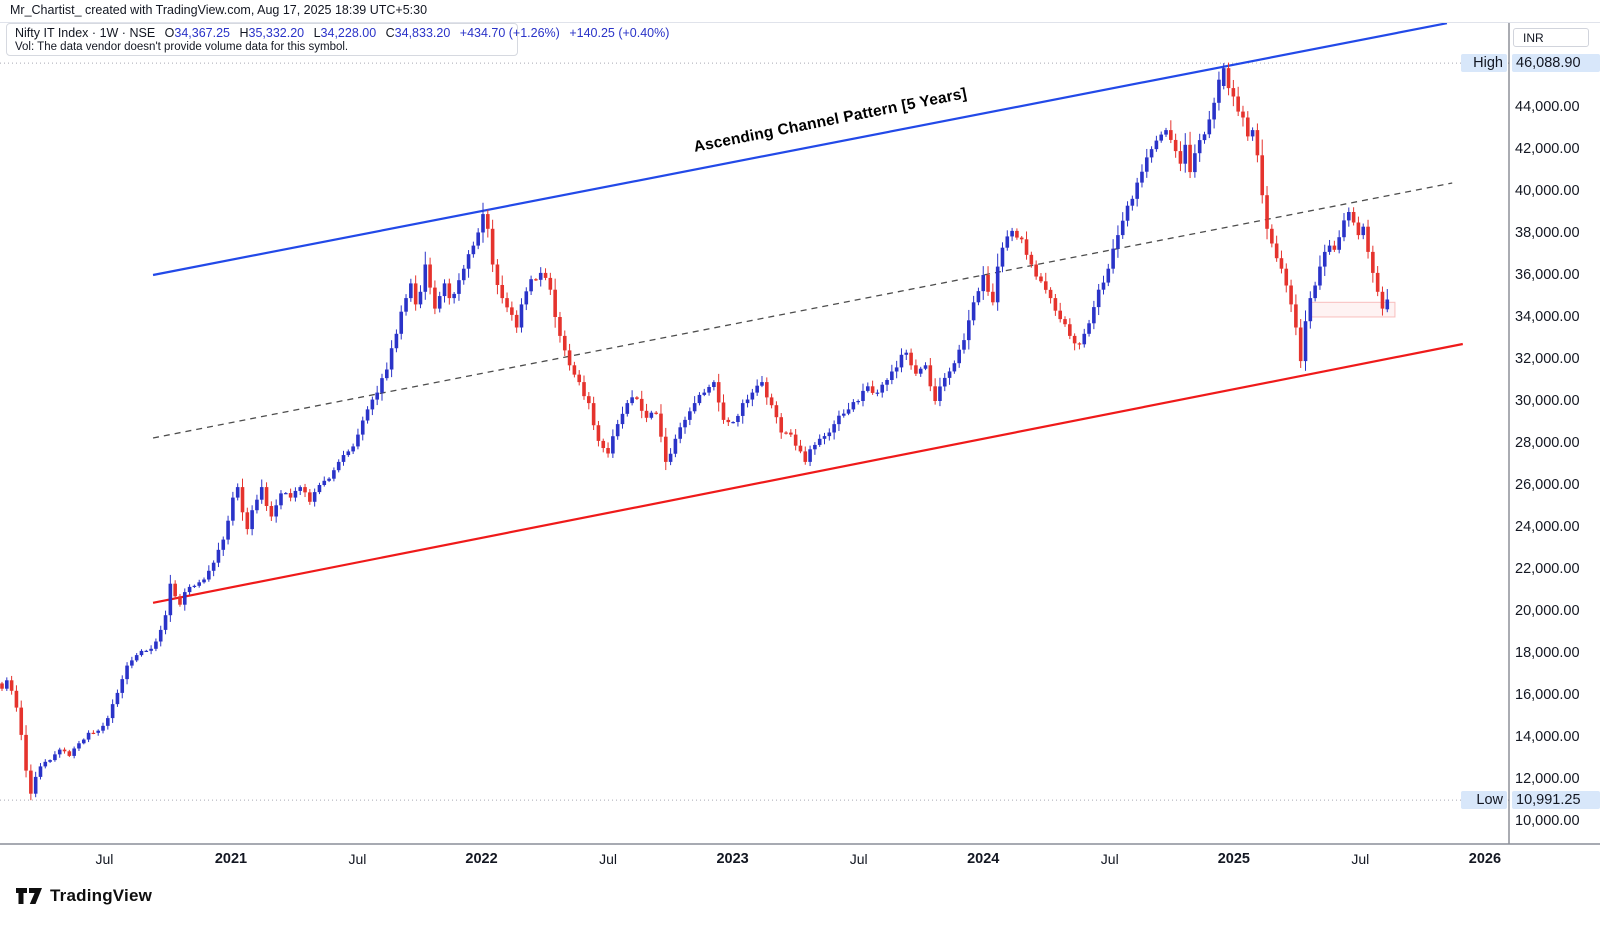  Describe the element at coordinates (1547, 779) in the screenshot. I see `price-tick-label: 12,000.00` at that location.